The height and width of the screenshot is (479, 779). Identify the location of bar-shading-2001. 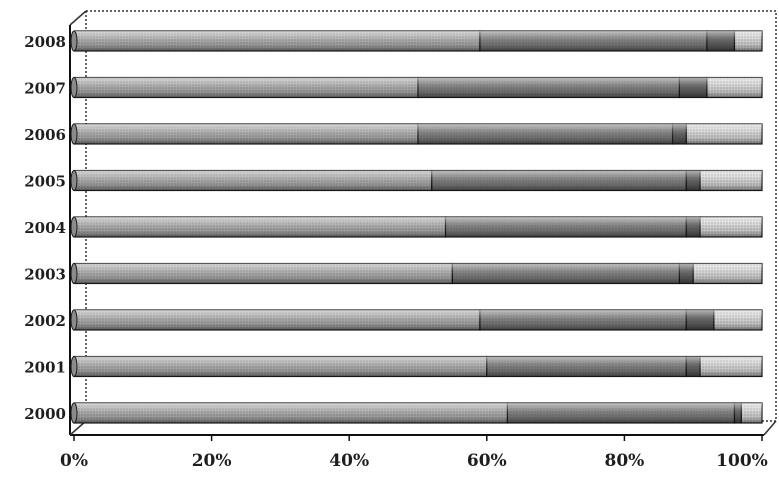
(418, 366).